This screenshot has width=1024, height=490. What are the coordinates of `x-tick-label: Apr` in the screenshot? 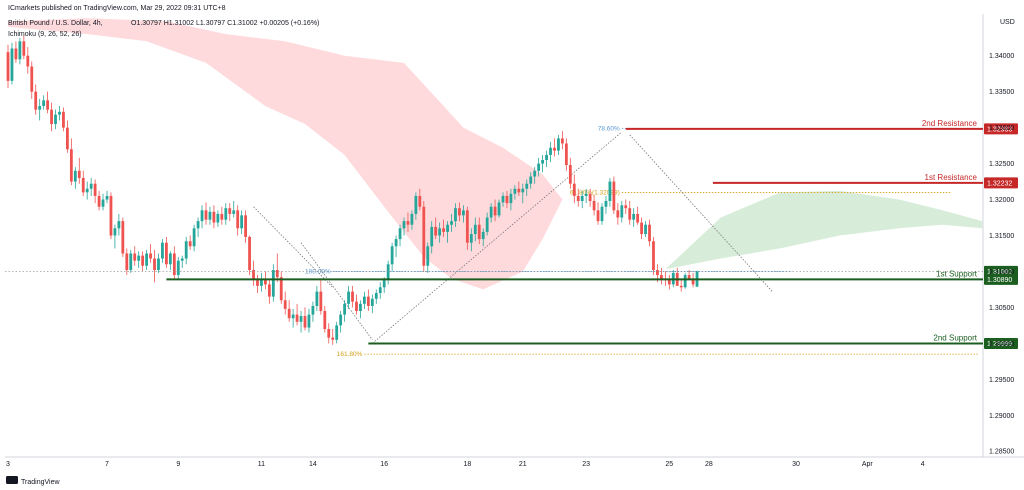 It's located at (868, 464).